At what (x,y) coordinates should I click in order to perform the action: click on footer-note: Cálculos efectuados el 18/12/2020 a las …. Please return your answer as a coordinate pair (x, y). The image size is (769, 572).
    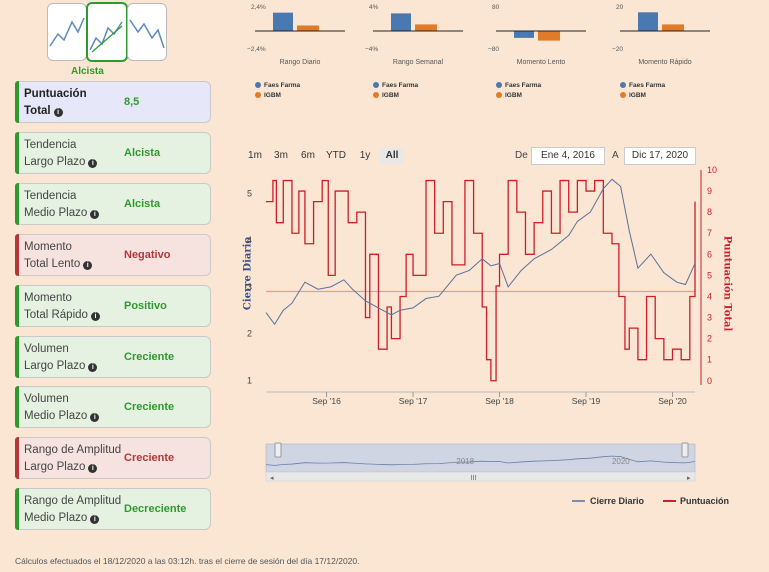
    Looking at the image, I should click on (187, 561).